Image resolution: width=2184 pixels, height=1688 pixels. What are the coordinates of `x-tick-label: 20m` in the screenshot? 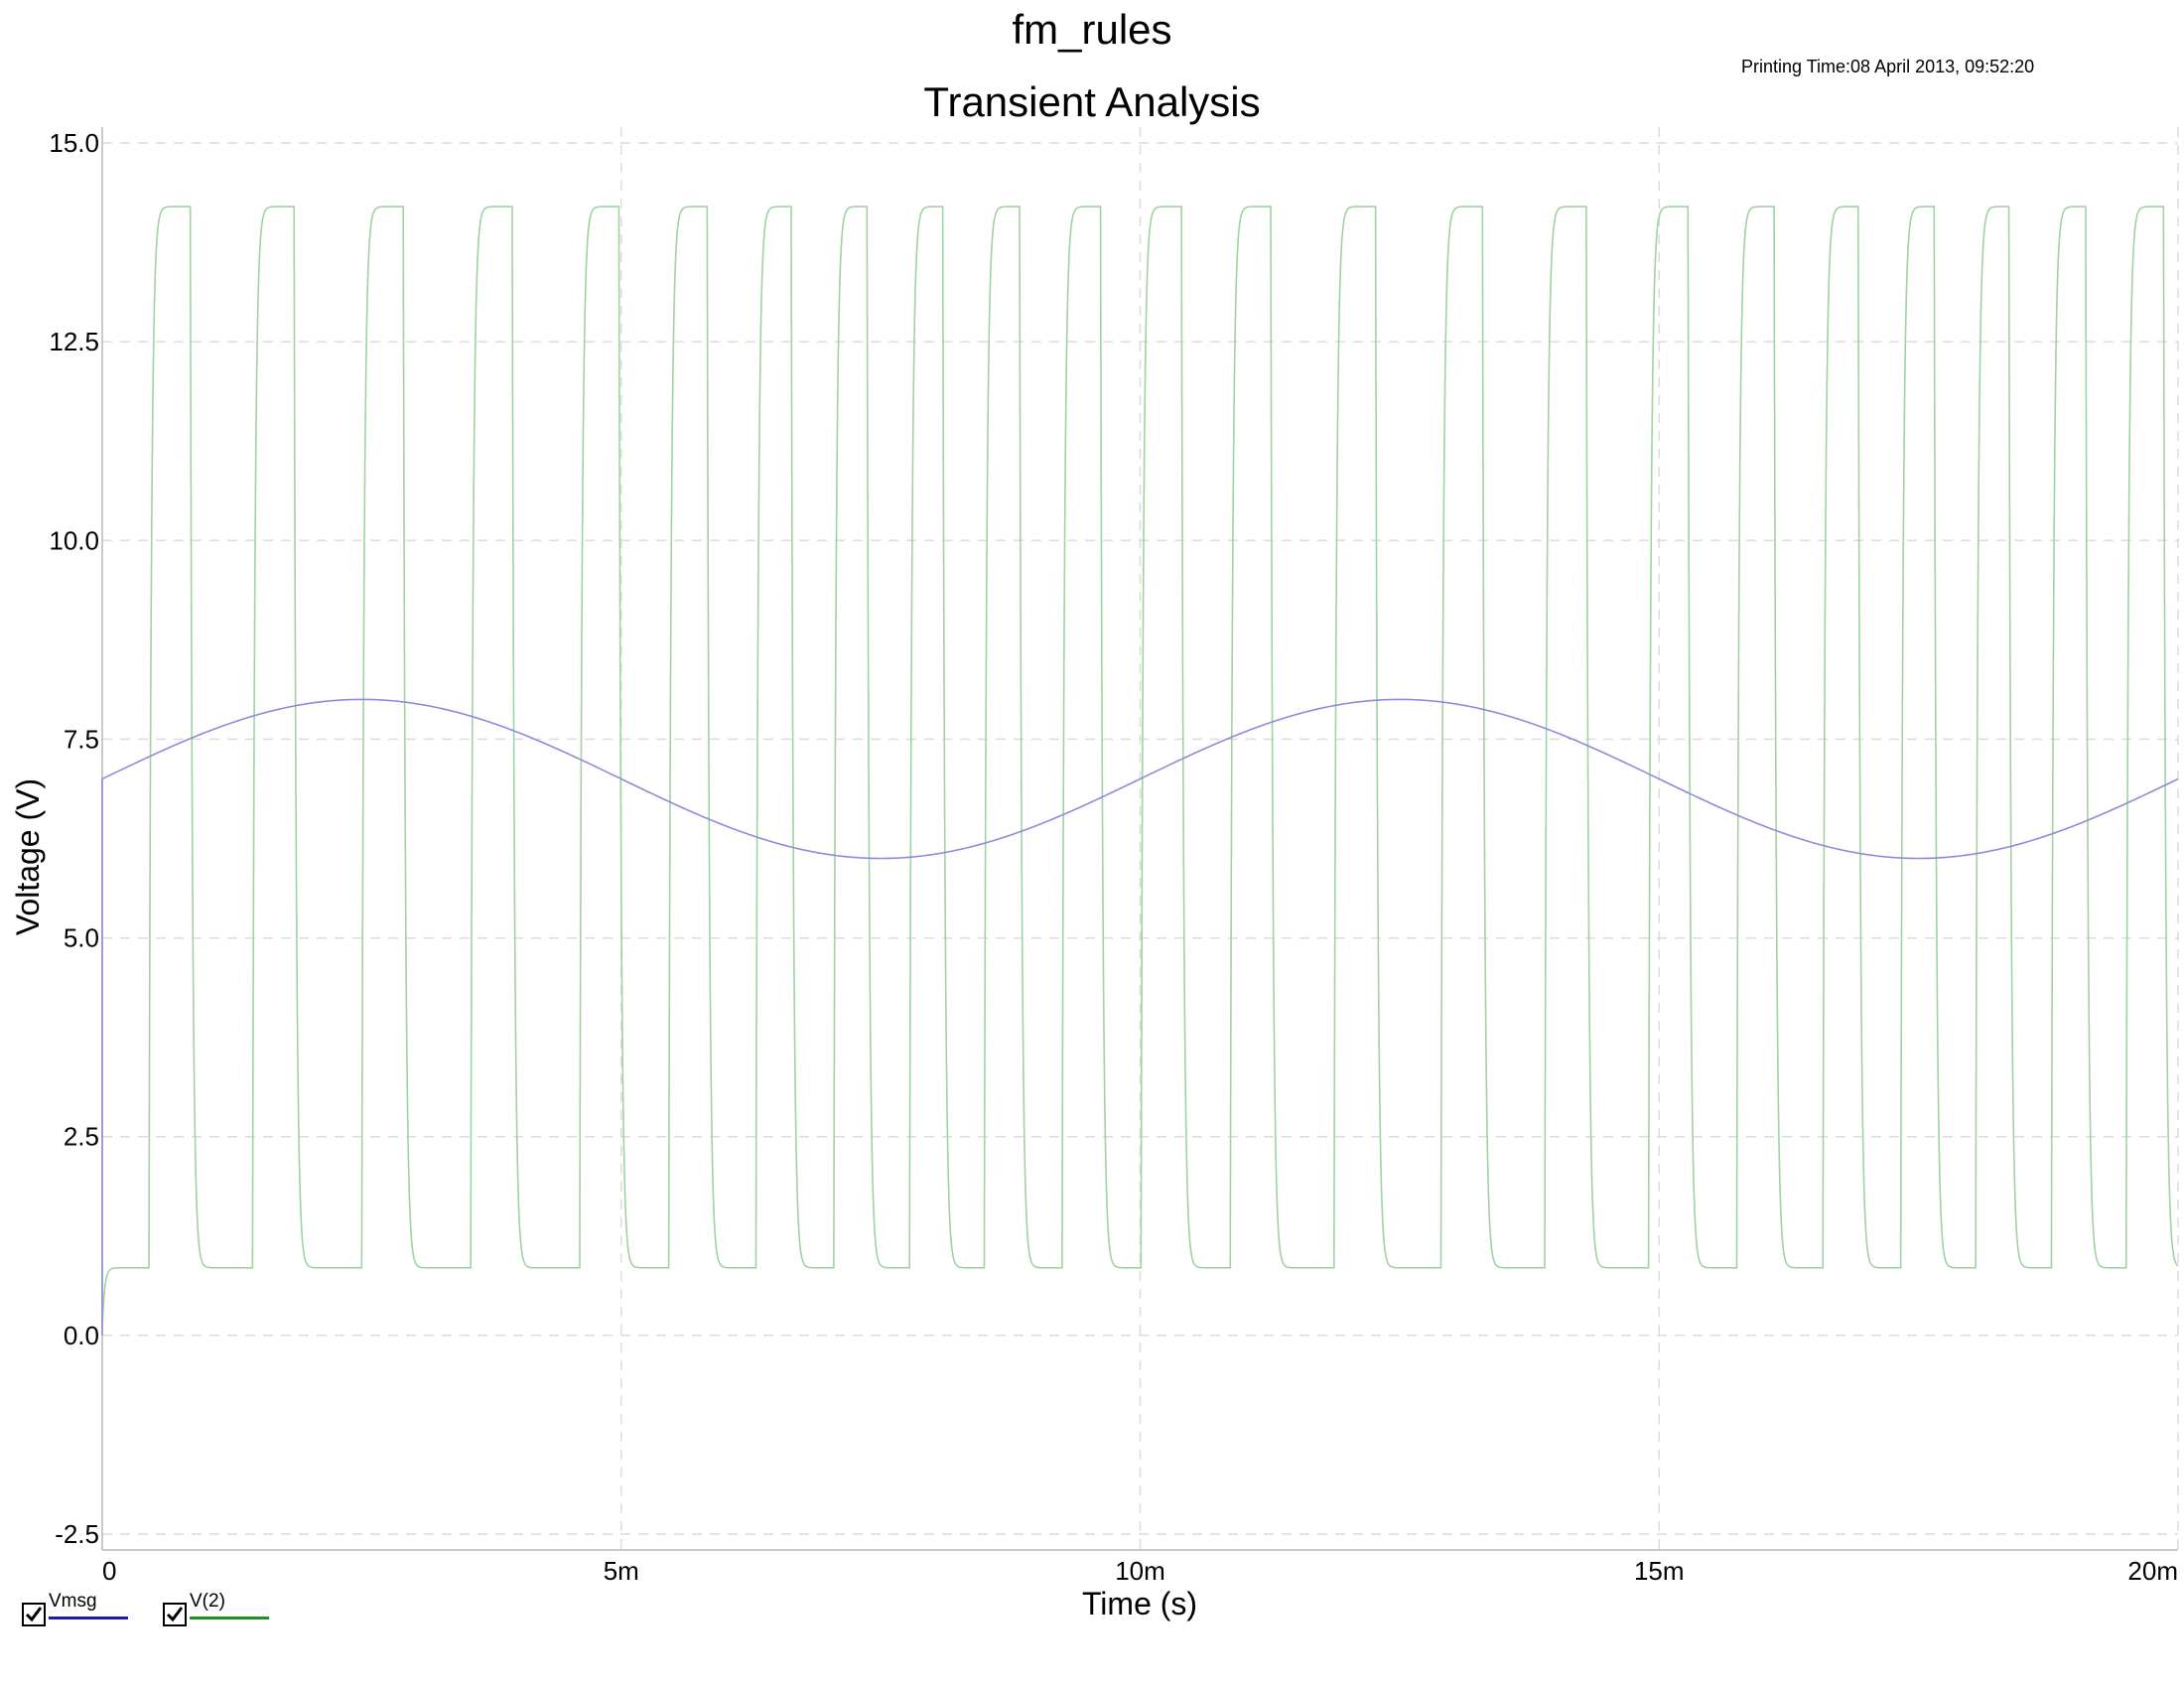 It's located at (2152, 1571).